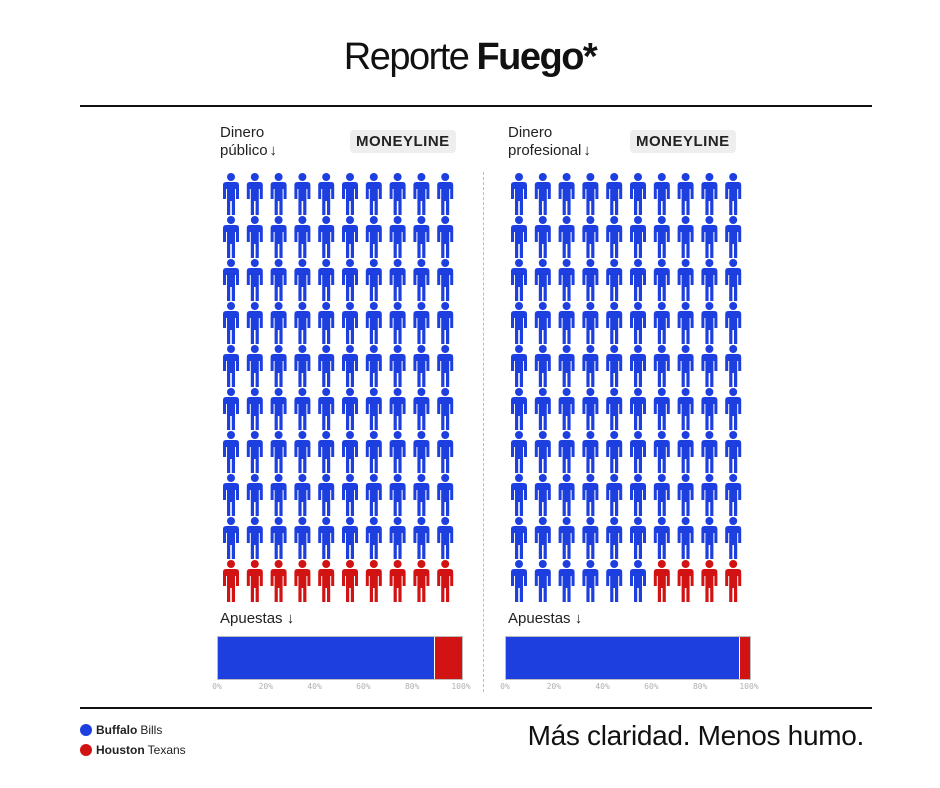 Image resolution: width=940 pixels, height=788 pixels. I want to click on title-bold: Fuego*, so click(536, 57).